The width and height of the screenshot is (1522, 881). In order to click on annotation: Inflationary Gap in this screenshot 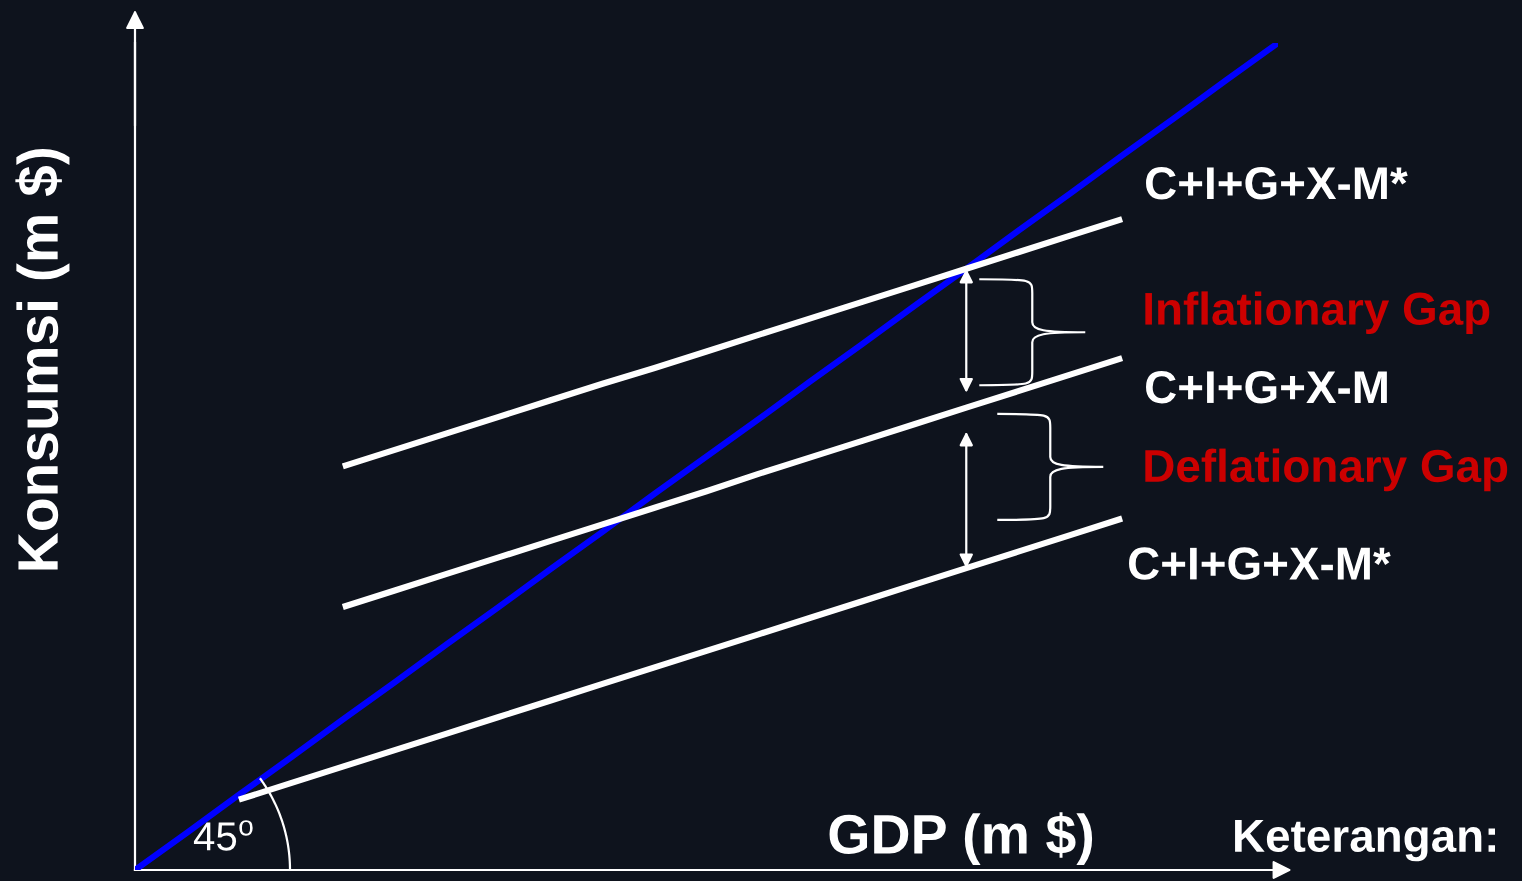, I will do `click(1317, 313)`.